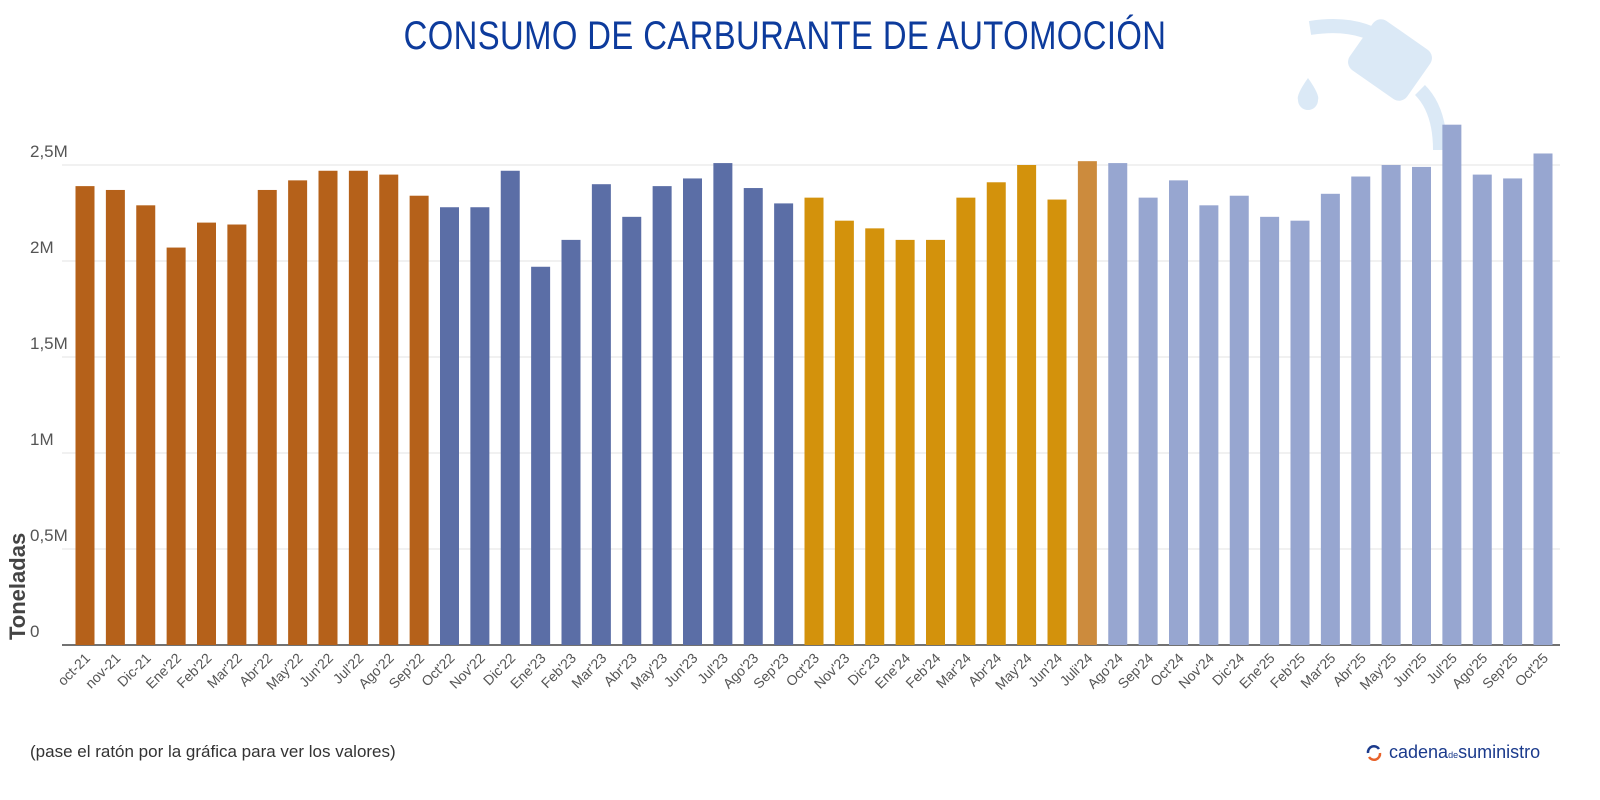 The image size is (1600, 800). What do you see at coordinates (1499, 752) in the screenshot?
I see `logo-text-suministro: suministro` at bounding box center [1499, 752].